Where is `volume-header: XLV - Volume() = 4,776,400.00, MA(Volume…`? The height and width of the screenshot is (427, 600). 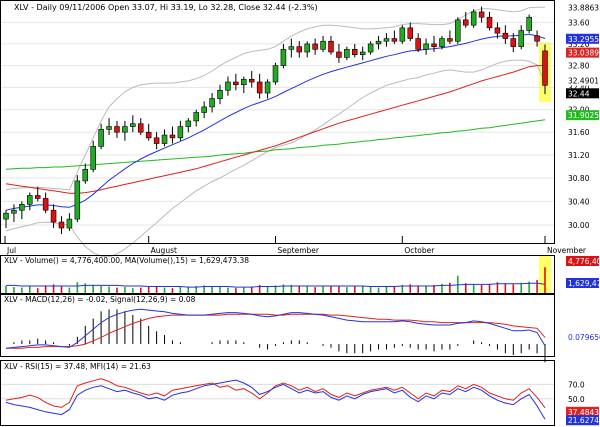
volume-header: XLV - Volume() = 4,776,400.00, MA(Volume… is located at coordinates (126, 260).